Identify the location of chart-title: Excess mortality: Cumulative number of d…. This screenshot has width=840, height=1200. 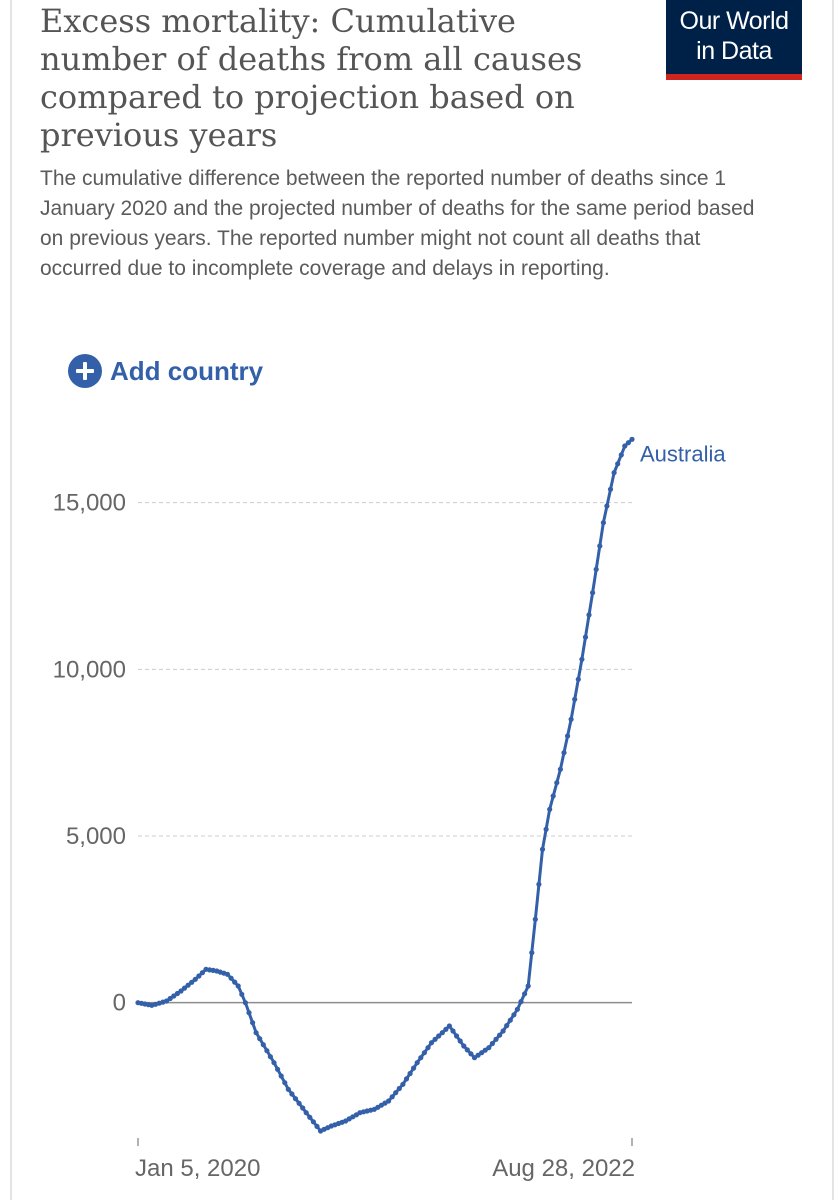
(311, 78).